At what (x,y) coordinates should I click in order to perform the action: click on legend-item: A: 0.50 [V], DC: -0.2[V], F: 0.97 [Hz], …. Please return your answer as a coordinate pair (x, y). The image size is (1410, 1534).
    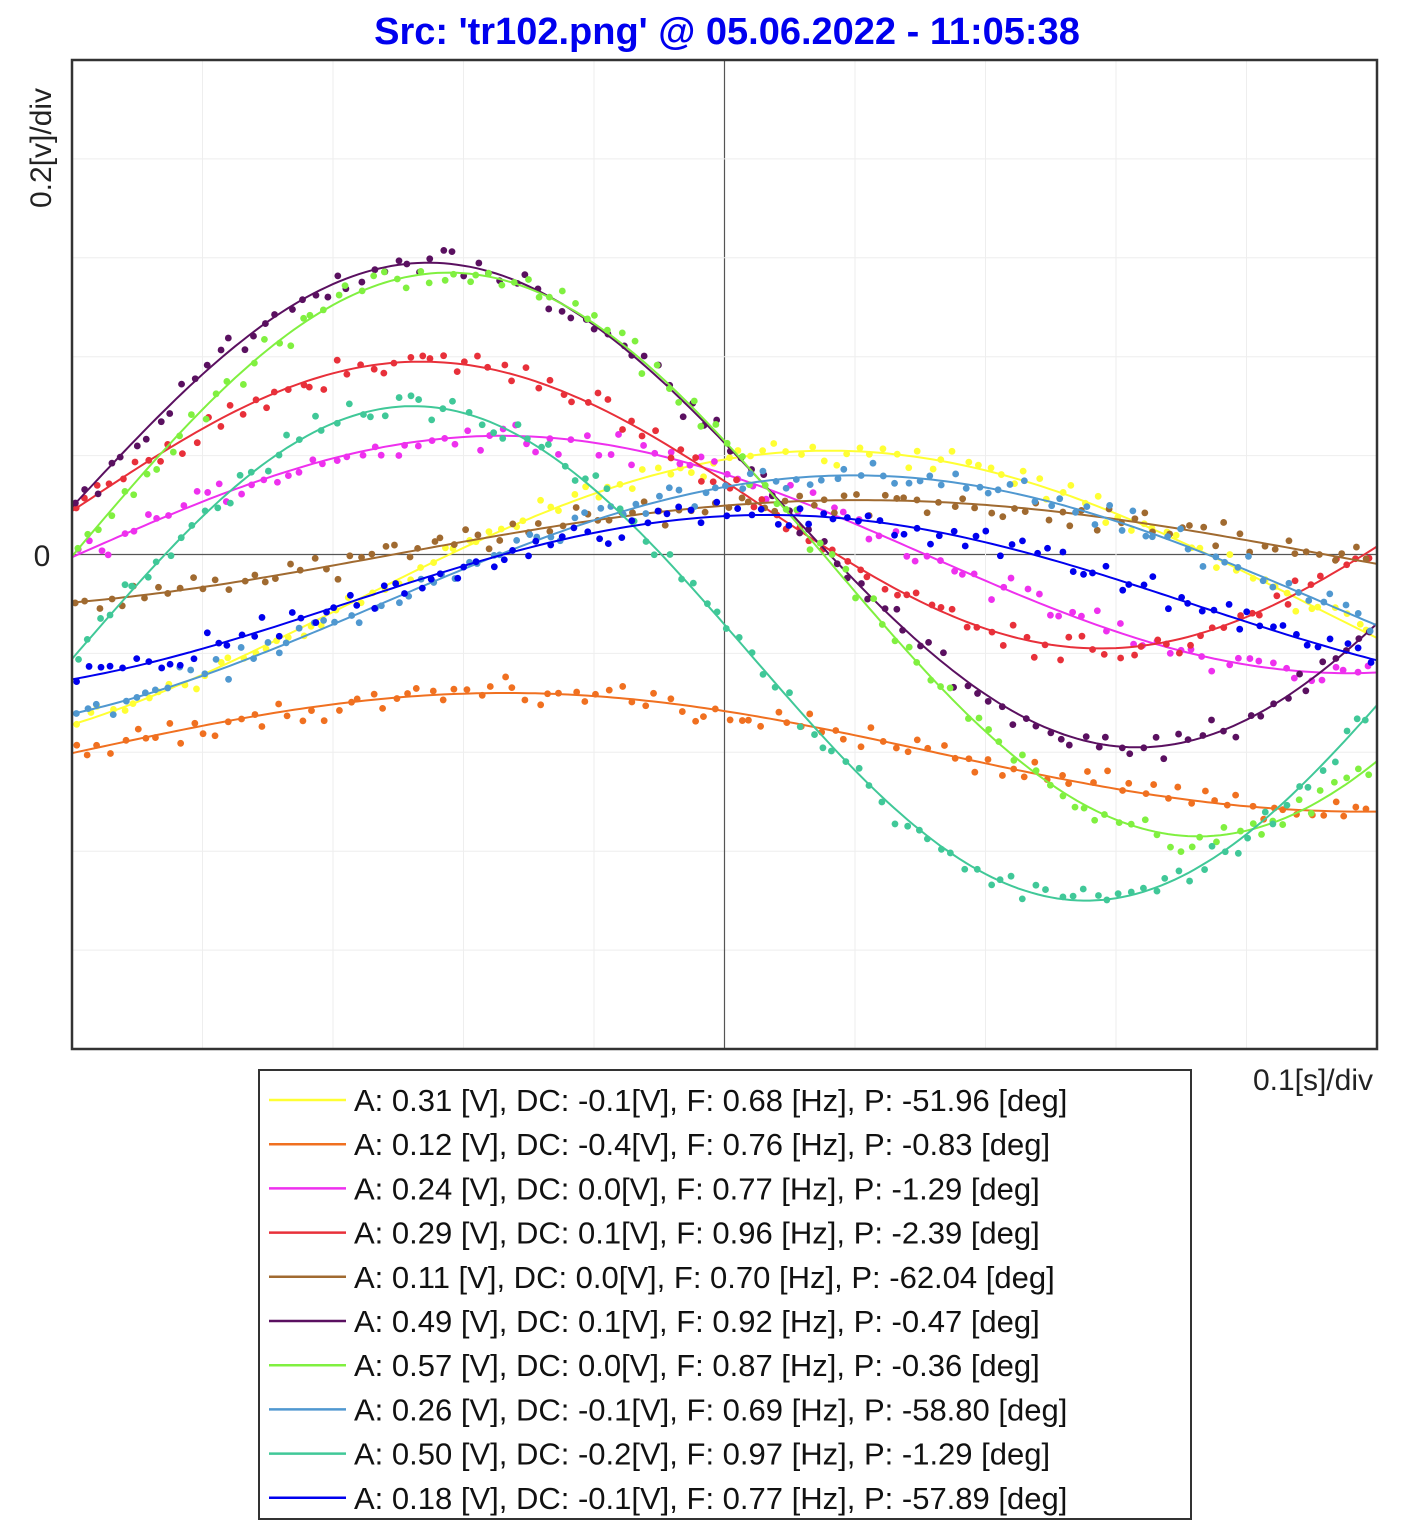
    Looking at the image, I should click on (659, 1454).